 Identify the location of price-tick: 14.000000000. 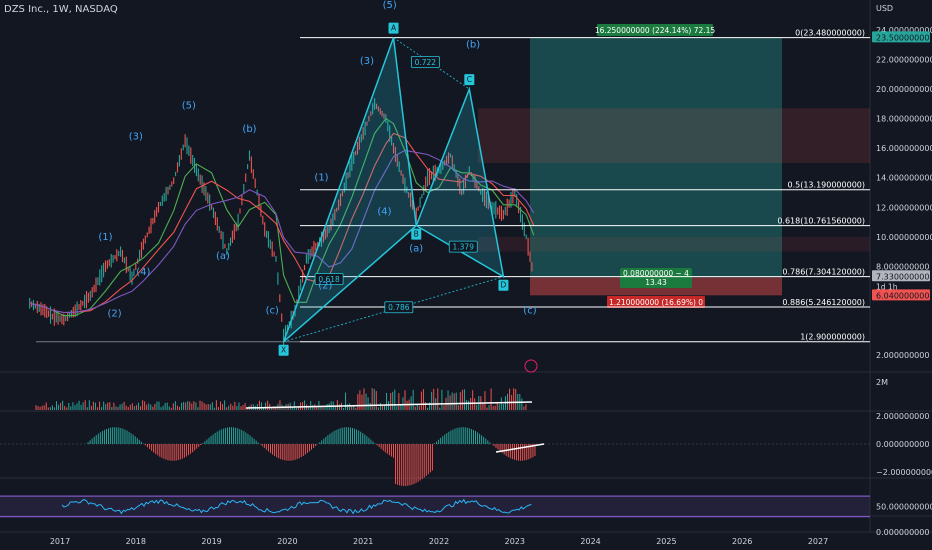
(904, 178).